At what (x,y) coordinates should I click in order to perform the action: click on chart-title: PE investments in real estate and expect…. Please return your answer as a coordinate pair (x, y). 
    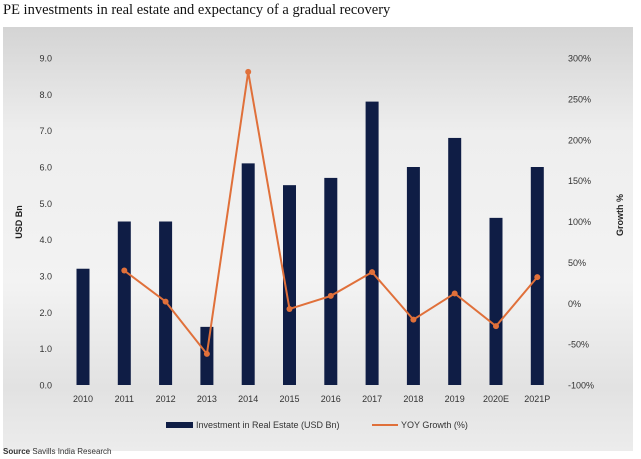
    Looking at the image, I should click on (197, 10).